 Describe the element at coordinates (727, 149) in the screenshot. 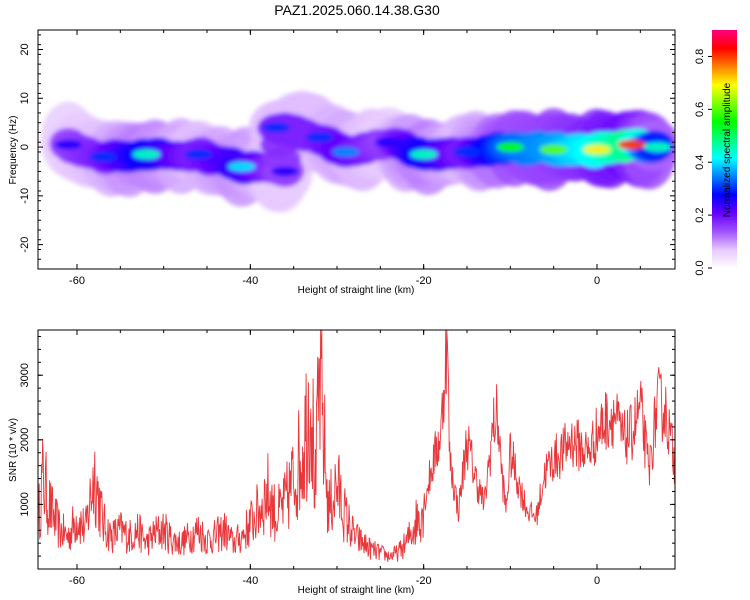

I see `colorbar-label: Normalized spectral amplitude` at that location.